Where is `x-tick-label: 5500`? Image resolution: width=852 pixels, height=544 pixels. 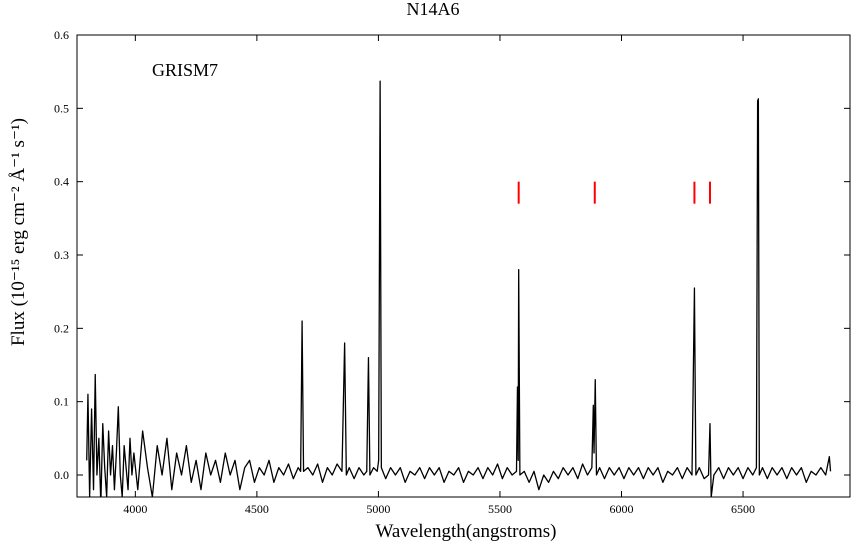
x-tick-label: 5500 is located at coordinates (500, 509).